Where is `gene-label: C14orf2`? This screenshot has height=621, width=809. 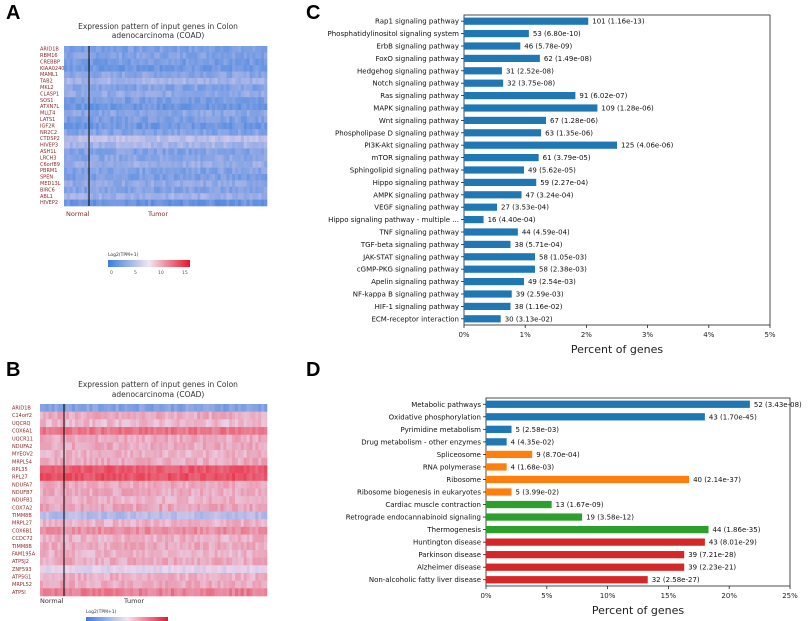 gene-label: C14orf2 is located at coordinates (22, 416).